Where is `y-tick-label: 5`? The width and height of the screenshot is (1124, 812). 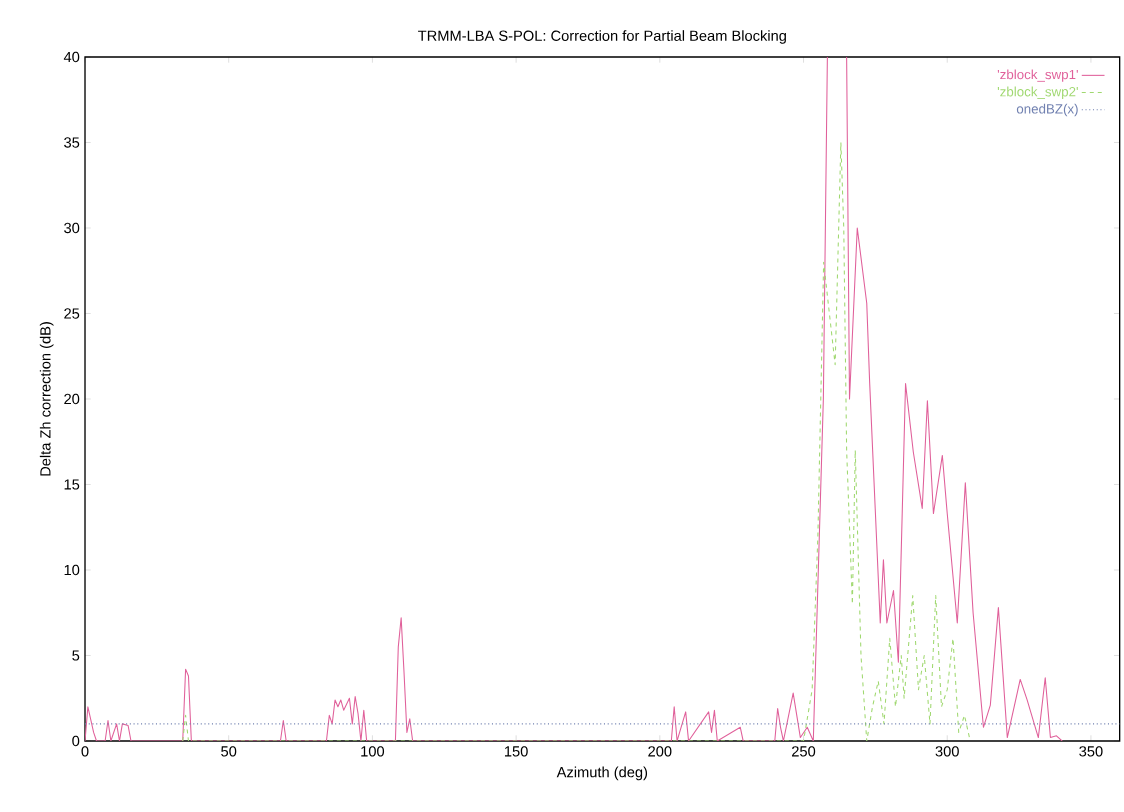
y-tick-label: 5 is located at coordinates (76, 655).